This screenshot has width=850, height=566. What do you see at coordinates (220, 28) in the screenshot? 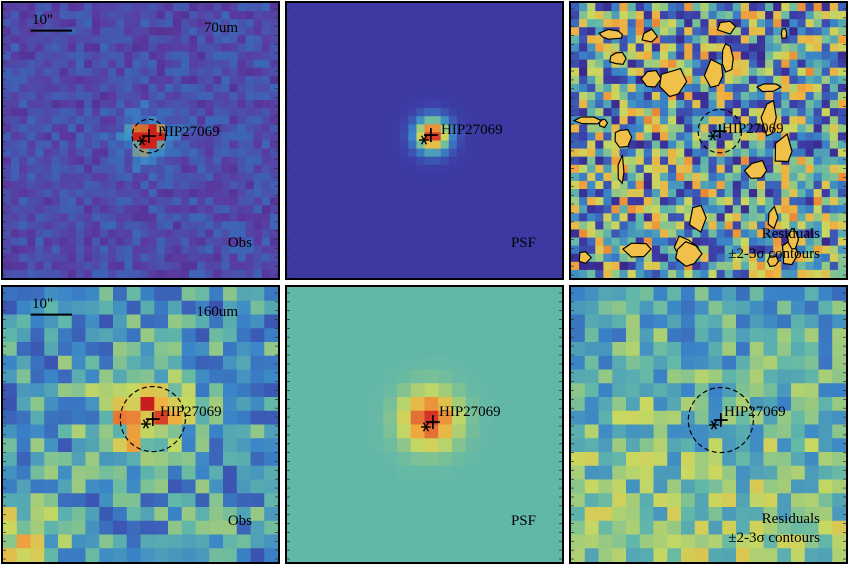
I see `band-label-70um: 70um` at bounding box center [220, 28].